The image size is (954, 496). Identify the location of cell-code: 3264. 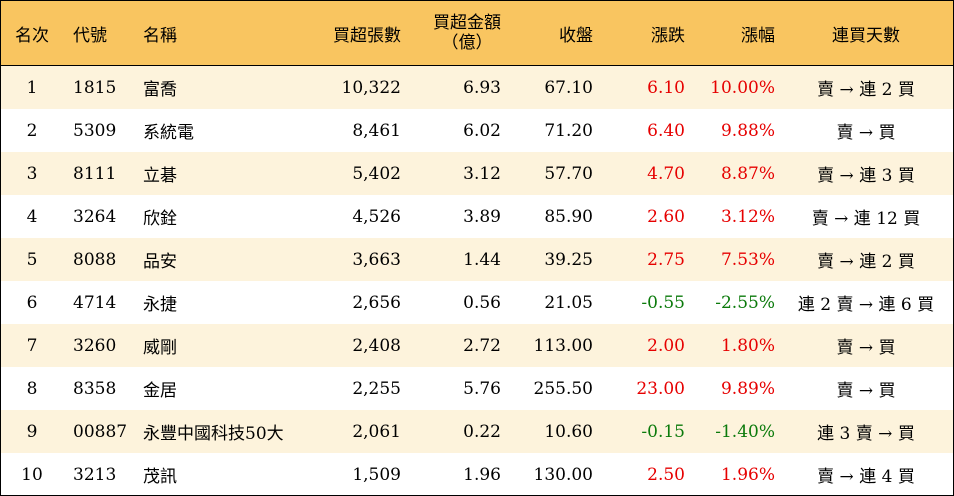
(95, 216).